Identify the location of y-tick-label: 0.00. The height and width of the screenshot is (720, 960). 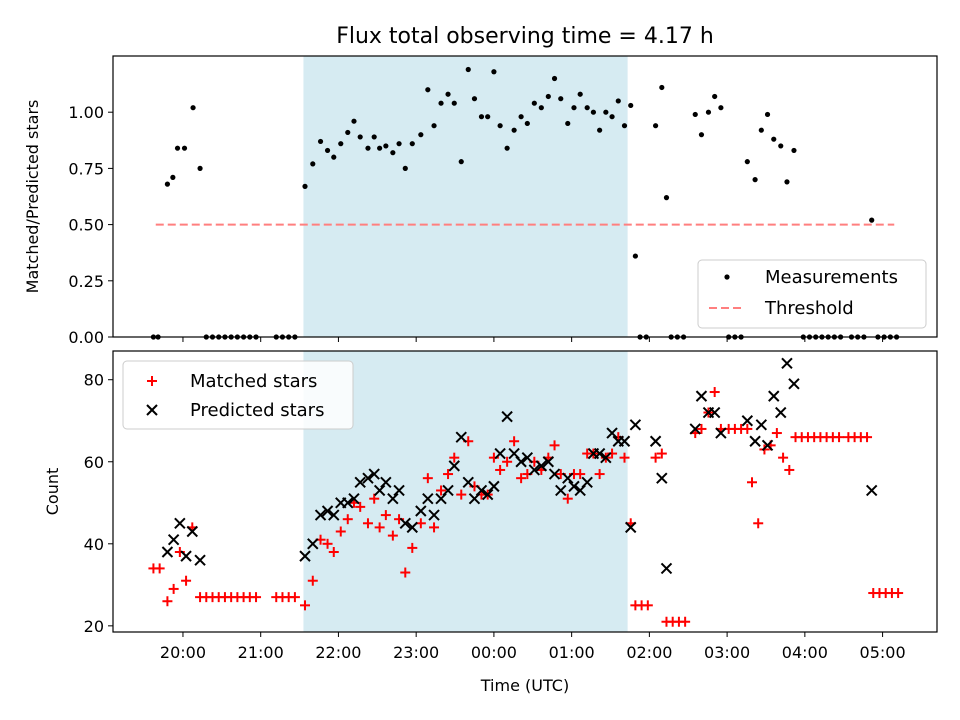
(86, 337).